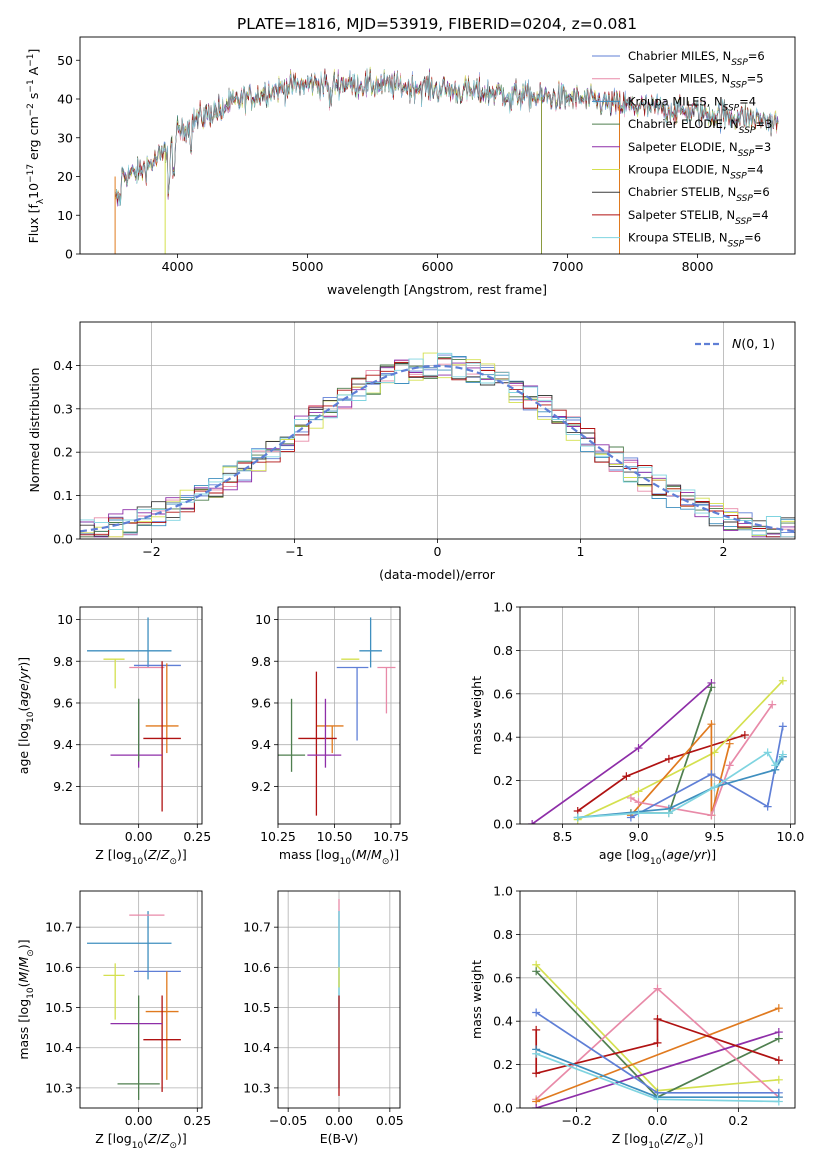 Image resolution: width=819 pixels, height=1170 pixels. Describe the element at coordinates (438, 266) in the screenshot. I see `x-tick-label: 6000` at that location.